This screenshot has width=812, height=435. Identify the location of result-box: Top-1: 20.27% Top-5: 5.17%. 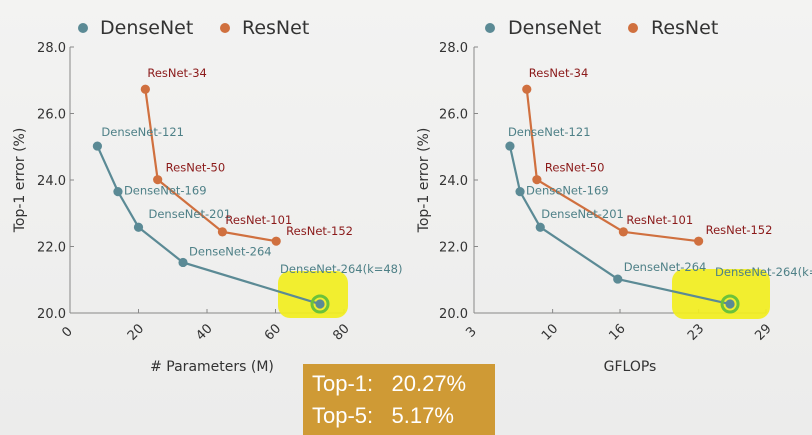
(399, 399).